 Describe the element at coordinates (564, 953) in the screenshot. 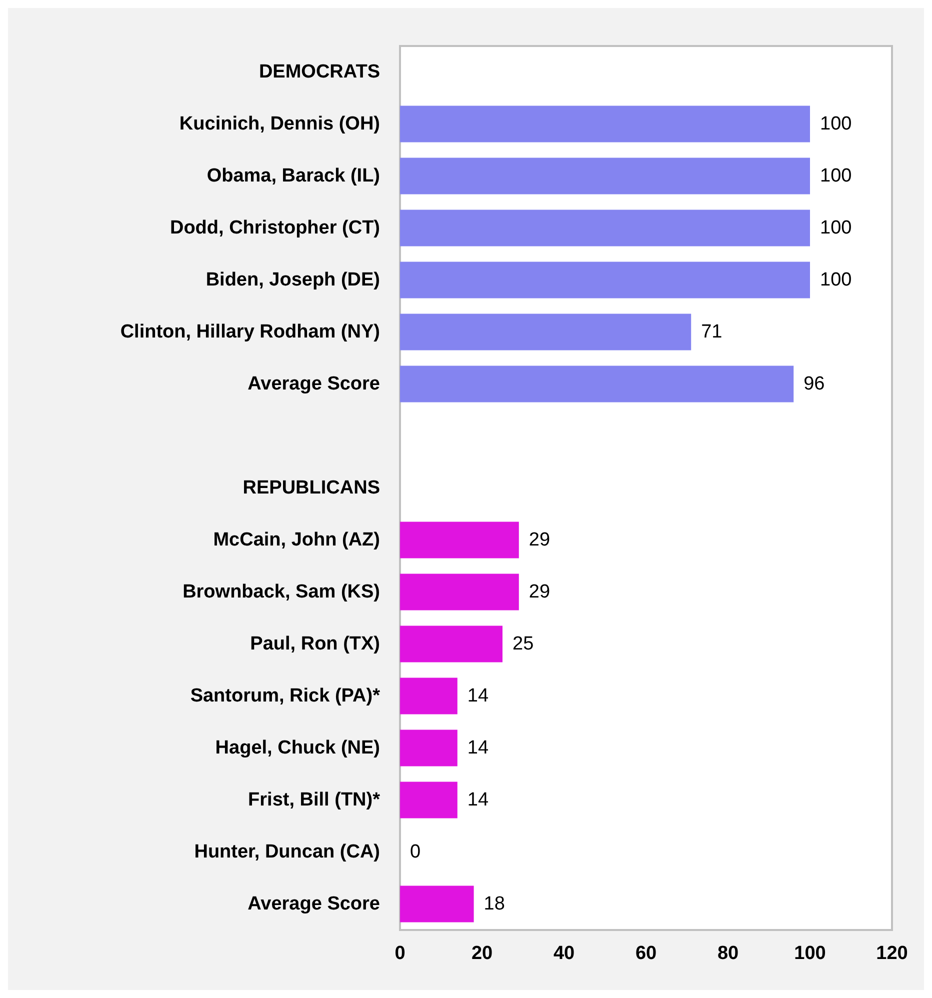

I see `x-tick-label: 40` at that location.